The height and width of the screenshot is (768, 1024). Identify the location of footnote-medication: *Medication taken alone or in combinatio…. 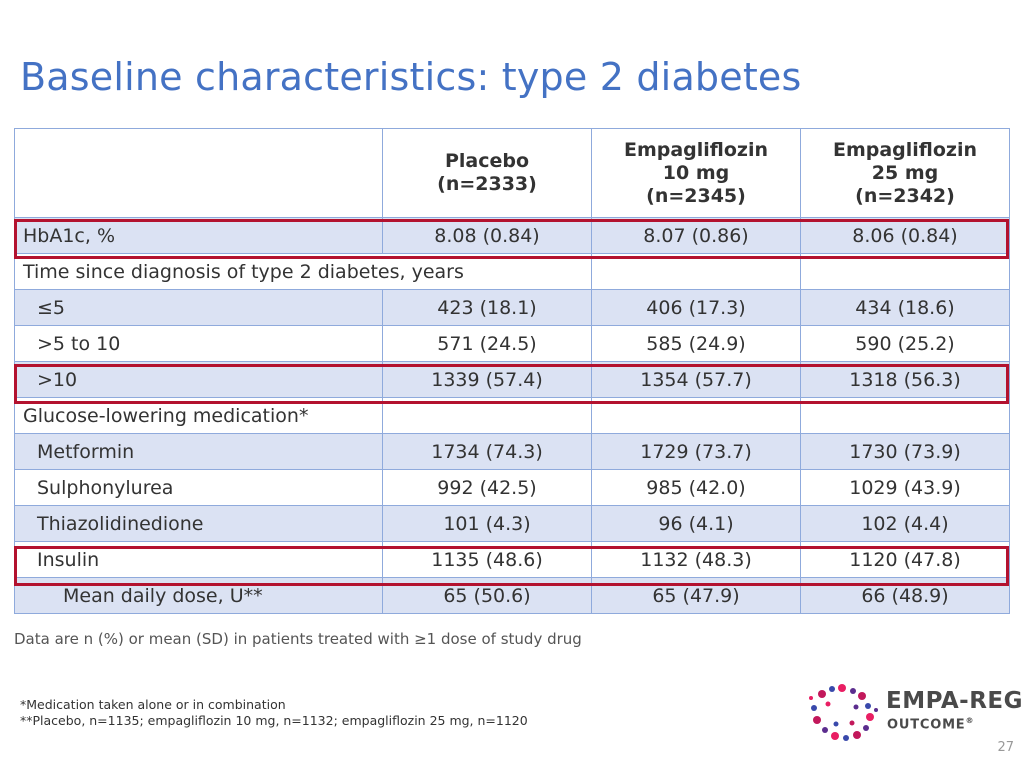
(153, 704).